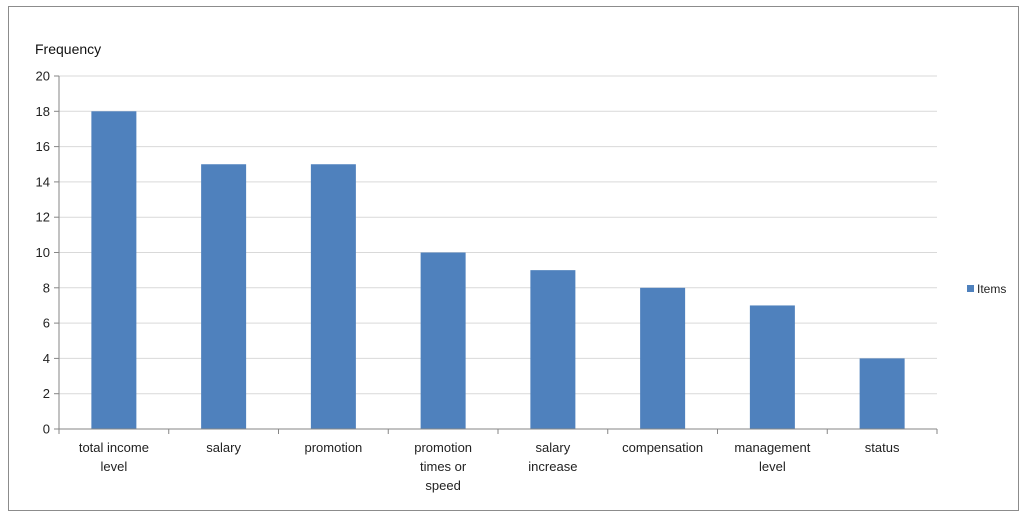 The height and width of the screenshot is (513, 1029). Describe the element at coordinates (43, 111) in the screenshot. I see `y-tick-label: 18` at that location.